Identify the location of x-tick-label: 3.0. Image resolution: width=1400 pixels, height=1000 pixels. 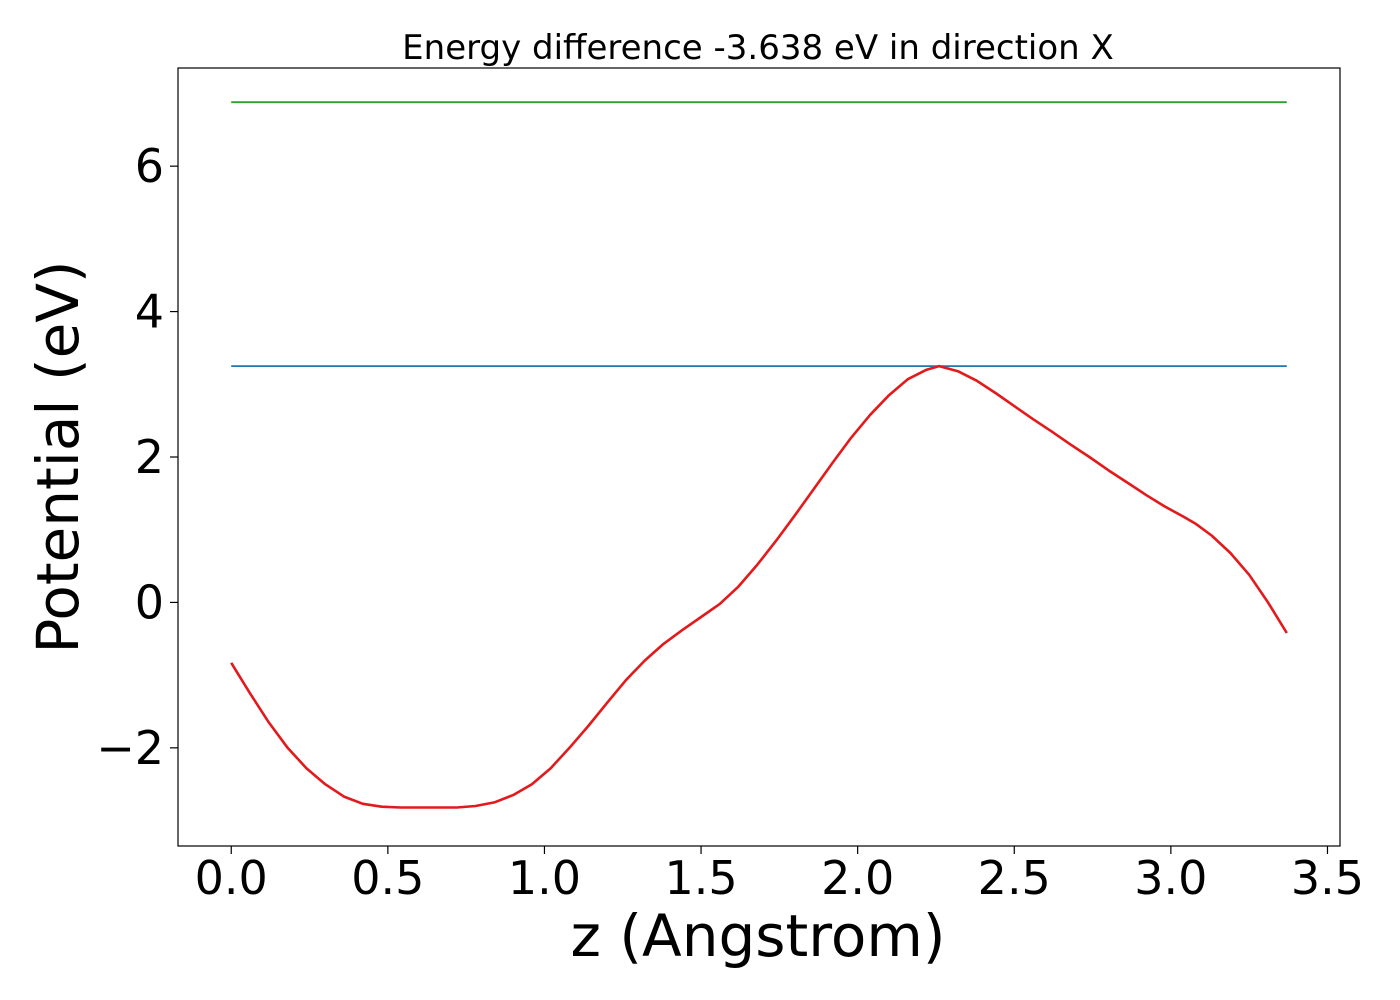
(1170, 878).